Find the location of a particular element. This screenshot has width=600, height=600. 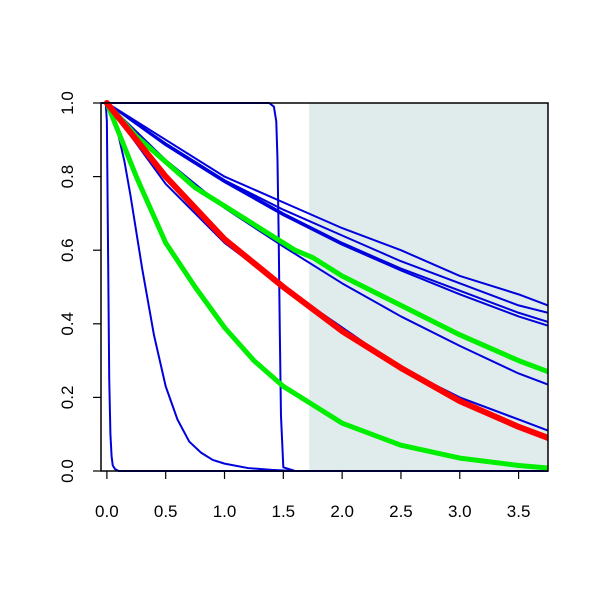

x-tick-label: 3.5 is located at coordinates (519, 511).